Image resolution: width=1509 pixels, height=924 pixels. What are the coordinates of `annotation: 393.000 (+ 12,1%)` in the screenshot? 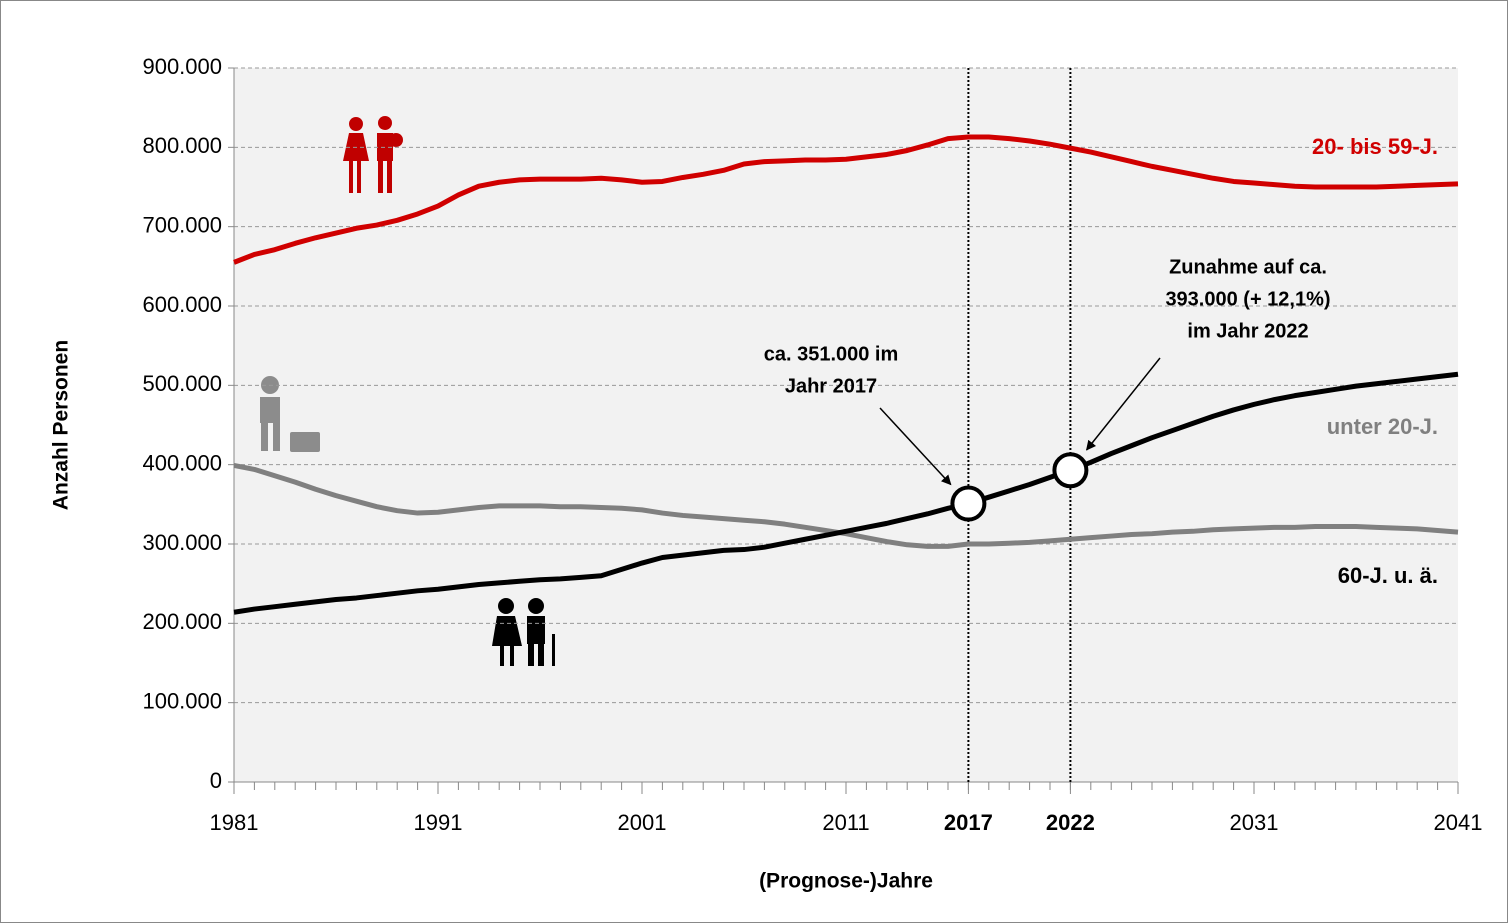 It's located at (1247, 299).